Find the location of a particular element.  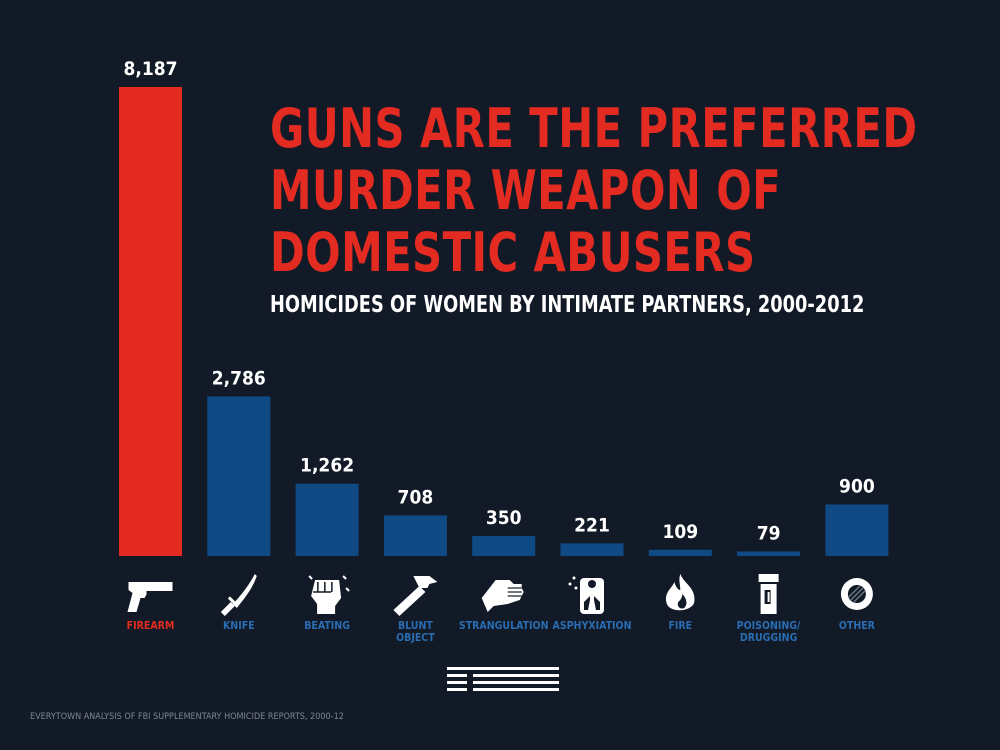

title-line: GUNS ARE THE PREFERRED is located at coordinates (594, 128).